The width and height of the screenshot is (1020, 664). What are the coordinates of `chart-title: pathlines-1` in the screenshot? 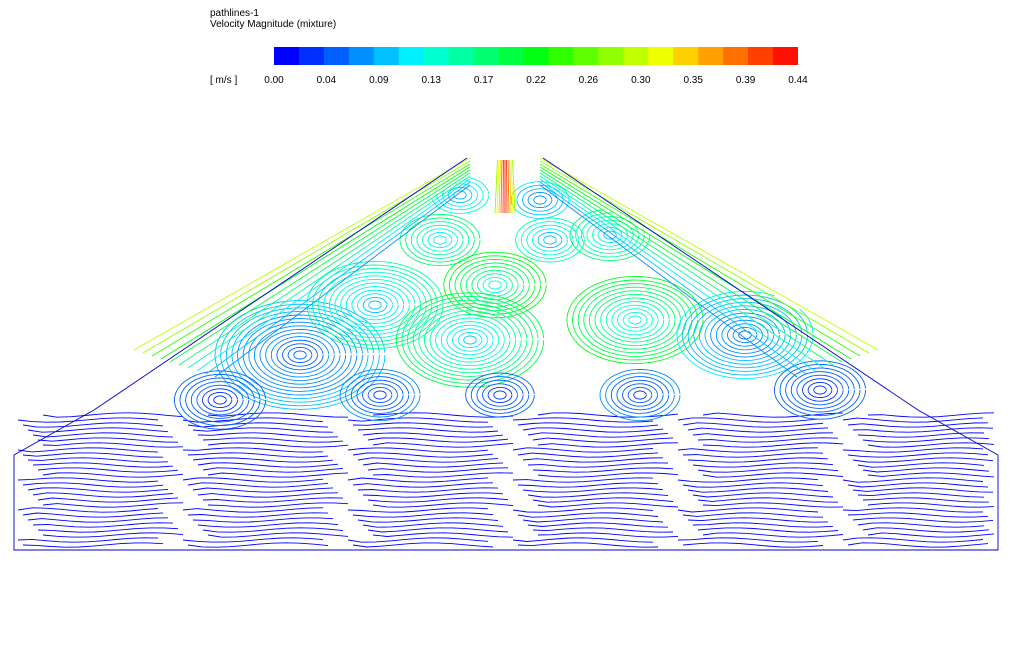 It's located at (234, 13).